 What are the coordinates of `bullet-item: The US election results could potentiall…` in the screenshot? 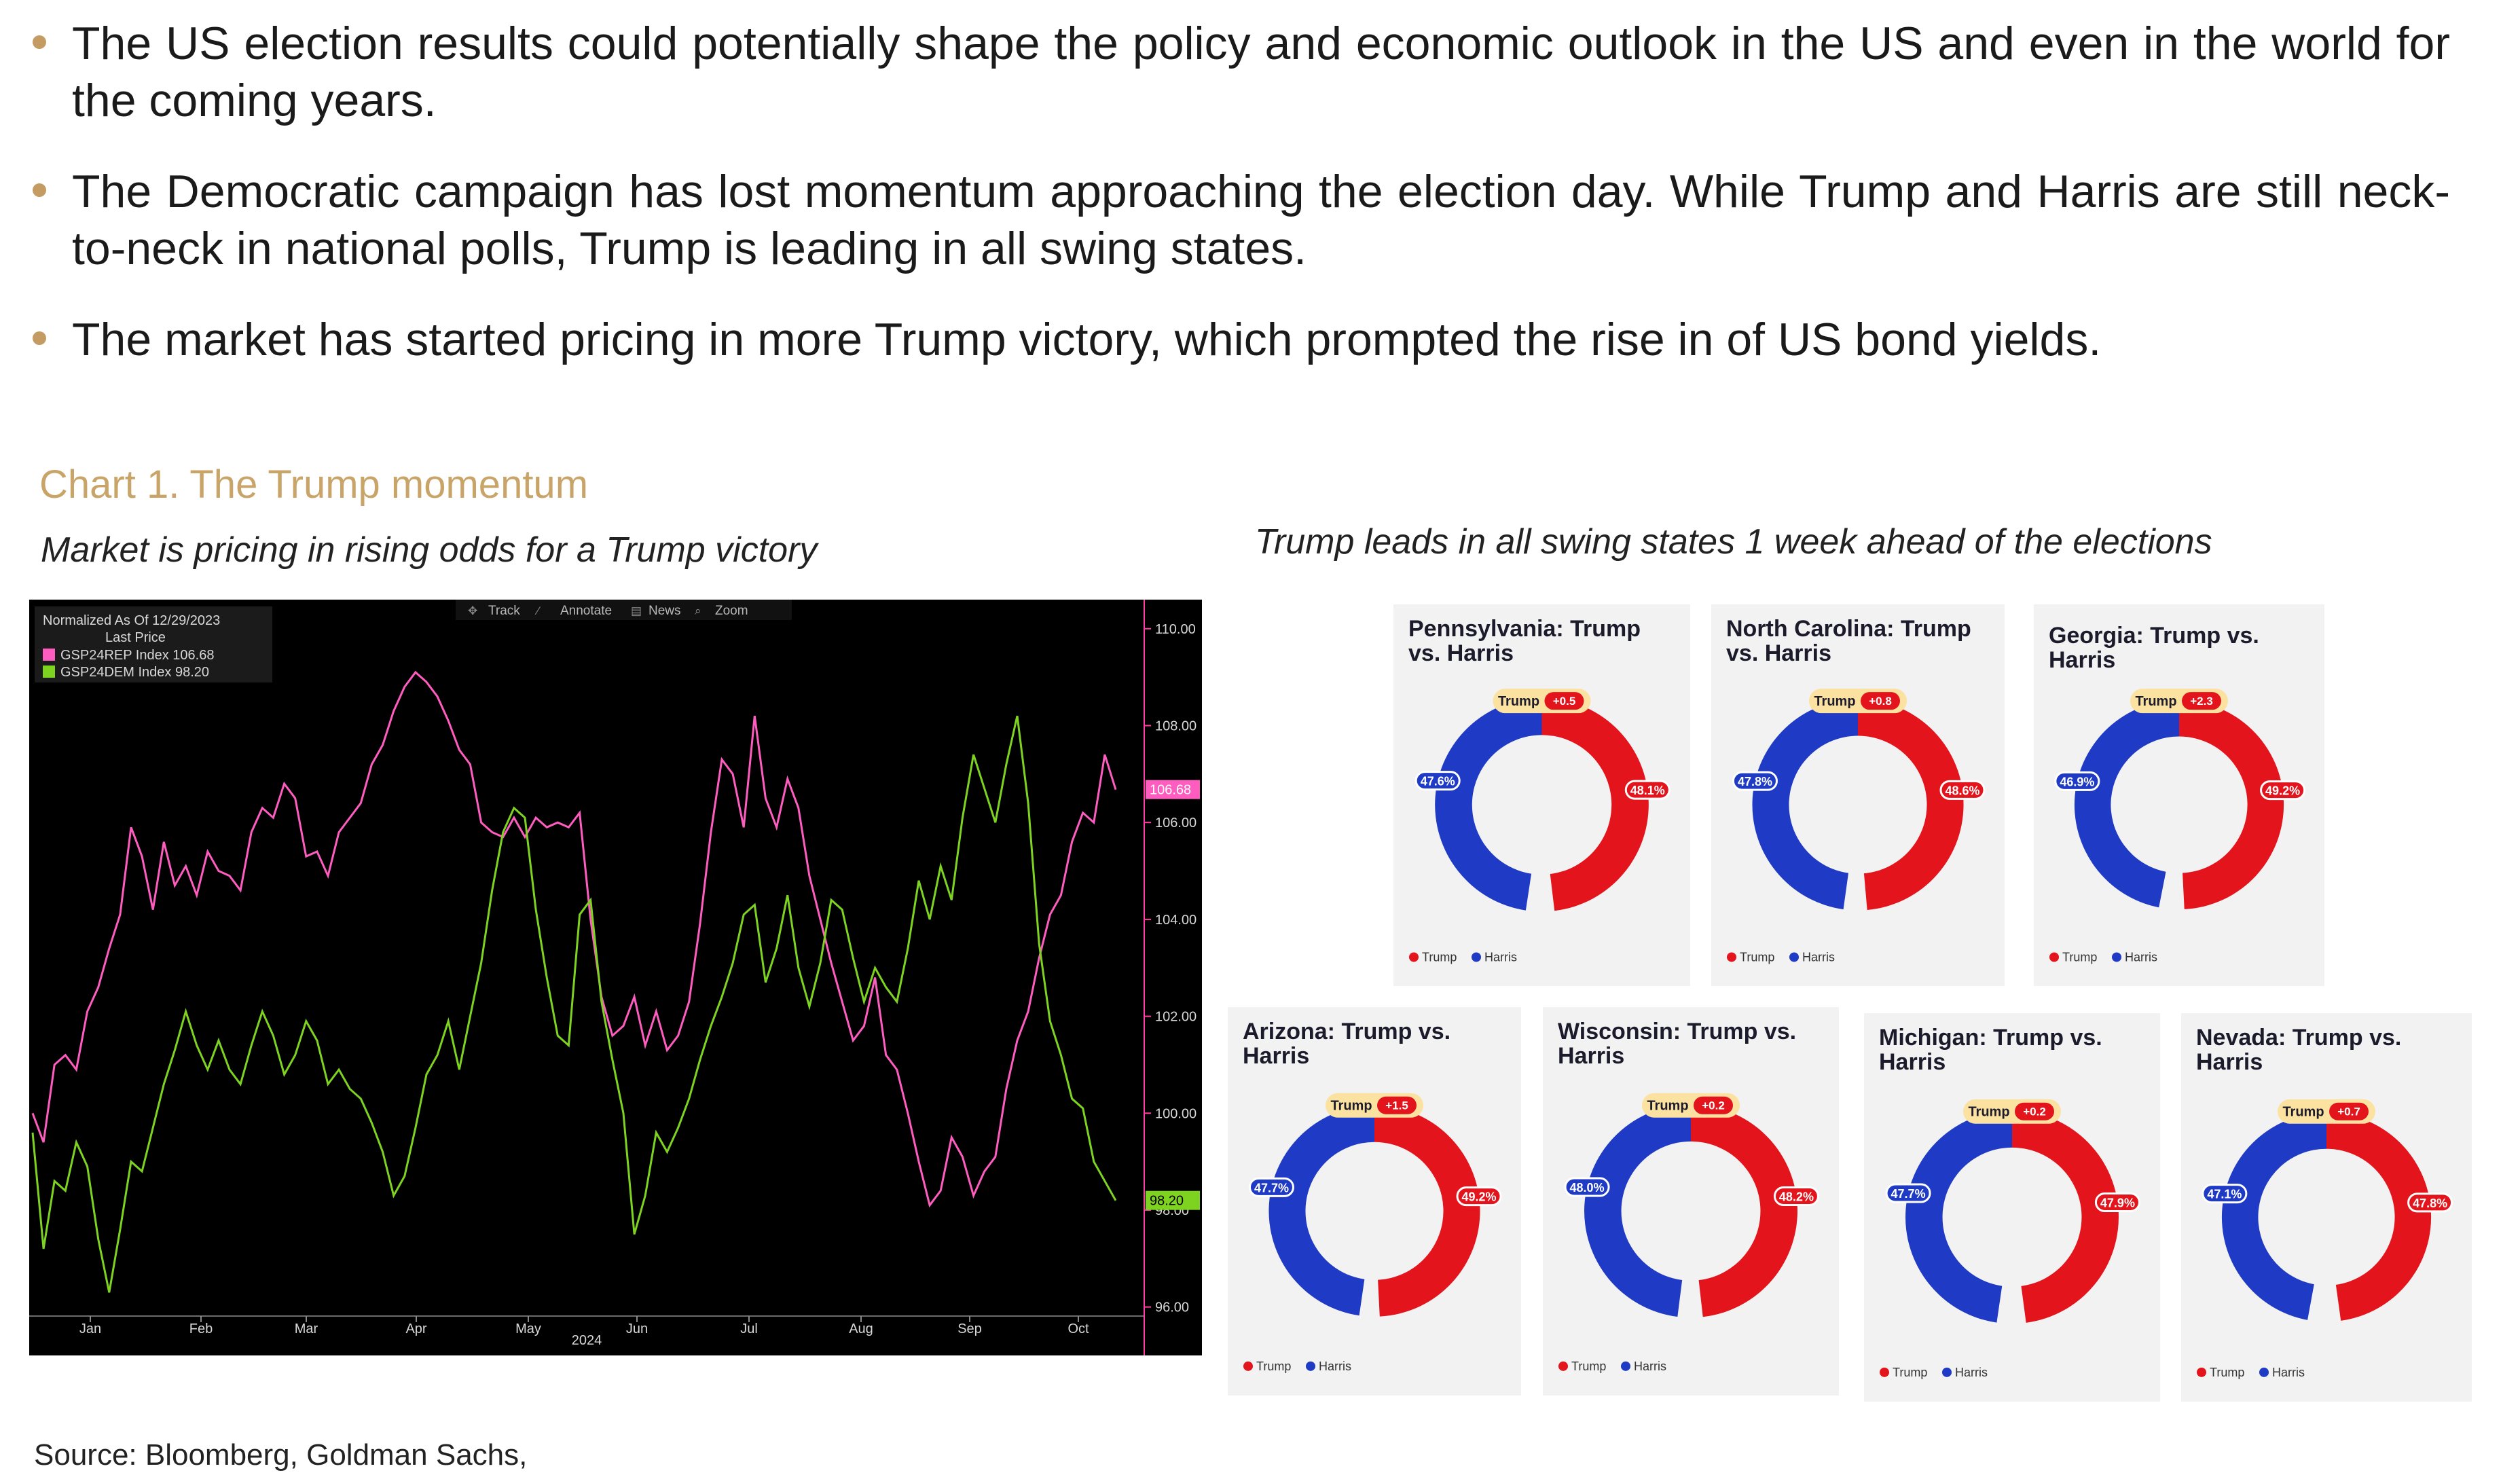 It's located at (1242, 72).